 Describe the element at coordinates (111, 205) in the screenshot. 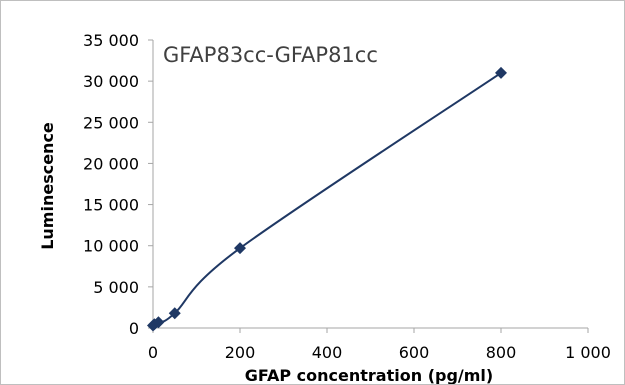

I see `y-tick-label: 15 000` at that location.